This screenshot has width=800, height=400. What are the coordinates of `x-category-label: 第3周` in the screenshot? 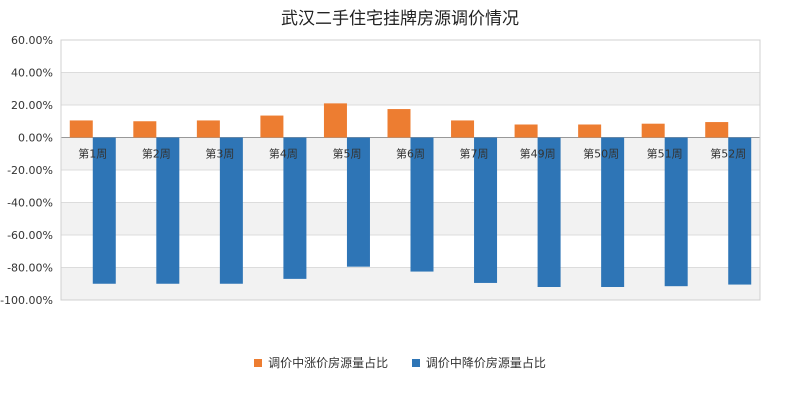 It's located at (219, 154).